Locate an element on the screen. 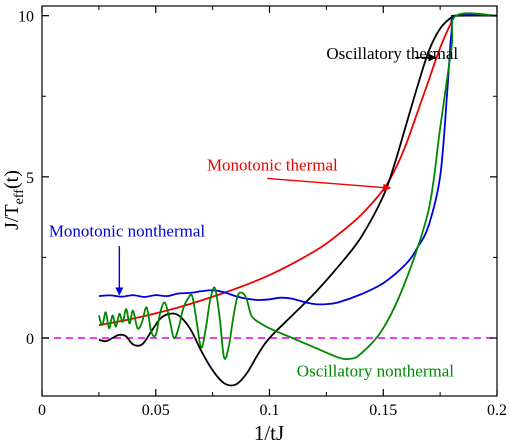 The width and height of the screenshot is (510, 446). y-axis-label-main: J/T is located at coordinates (12, 217).